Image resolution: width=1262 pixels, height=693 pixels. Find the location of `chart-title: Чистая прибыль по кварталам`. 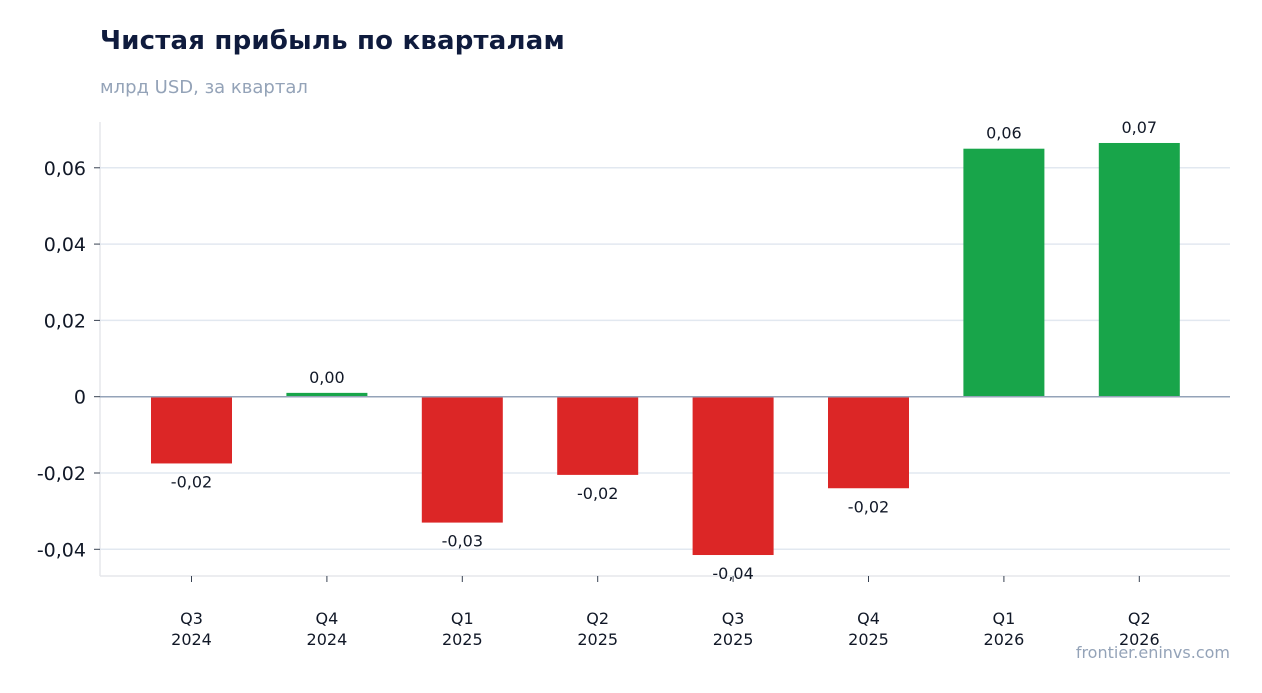

chart-title: Чистая прибыль по кварталам is located at coordinates (332, 41).